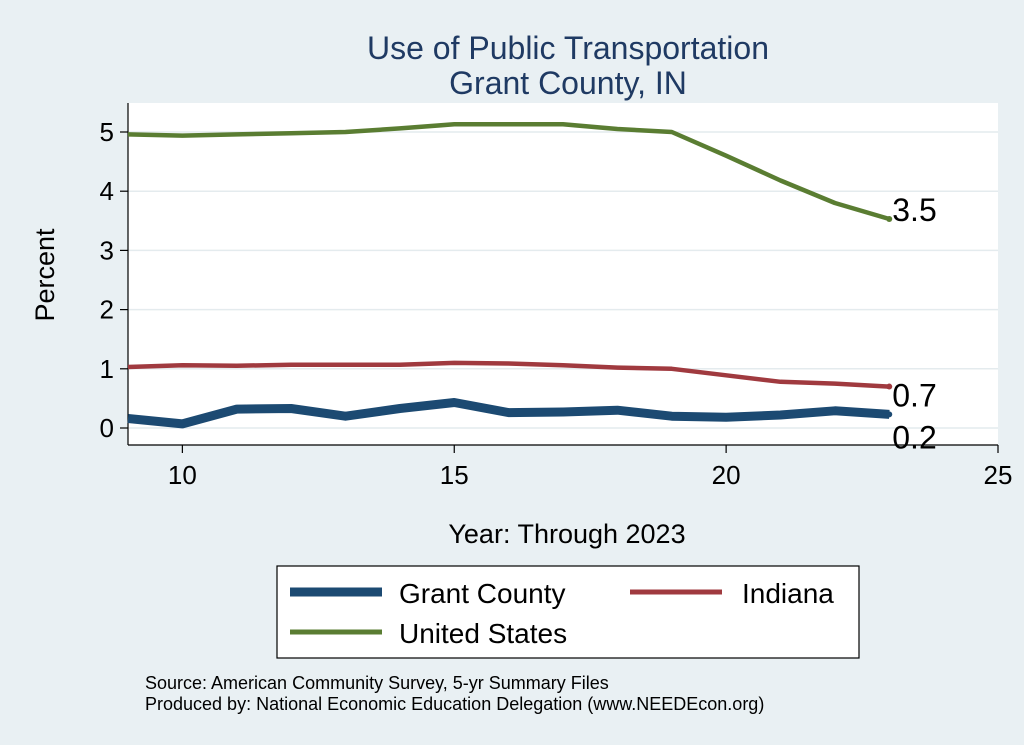  I want to click on y-tick-label: 1, so click(107, 369).